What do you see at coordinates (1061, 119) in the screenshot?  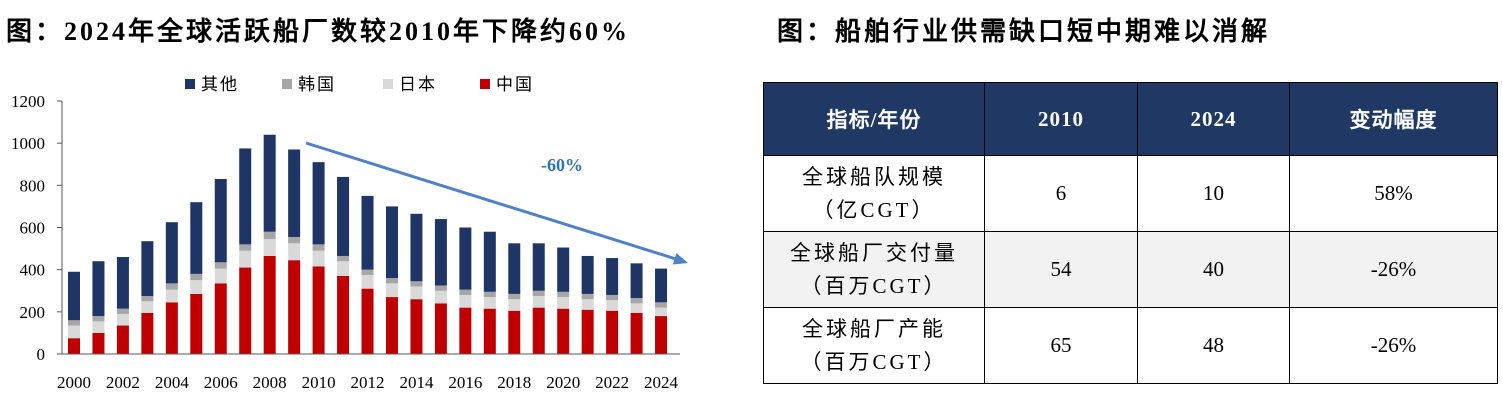 I see `header-2010: 2010` at bounding box center [1061, 119].